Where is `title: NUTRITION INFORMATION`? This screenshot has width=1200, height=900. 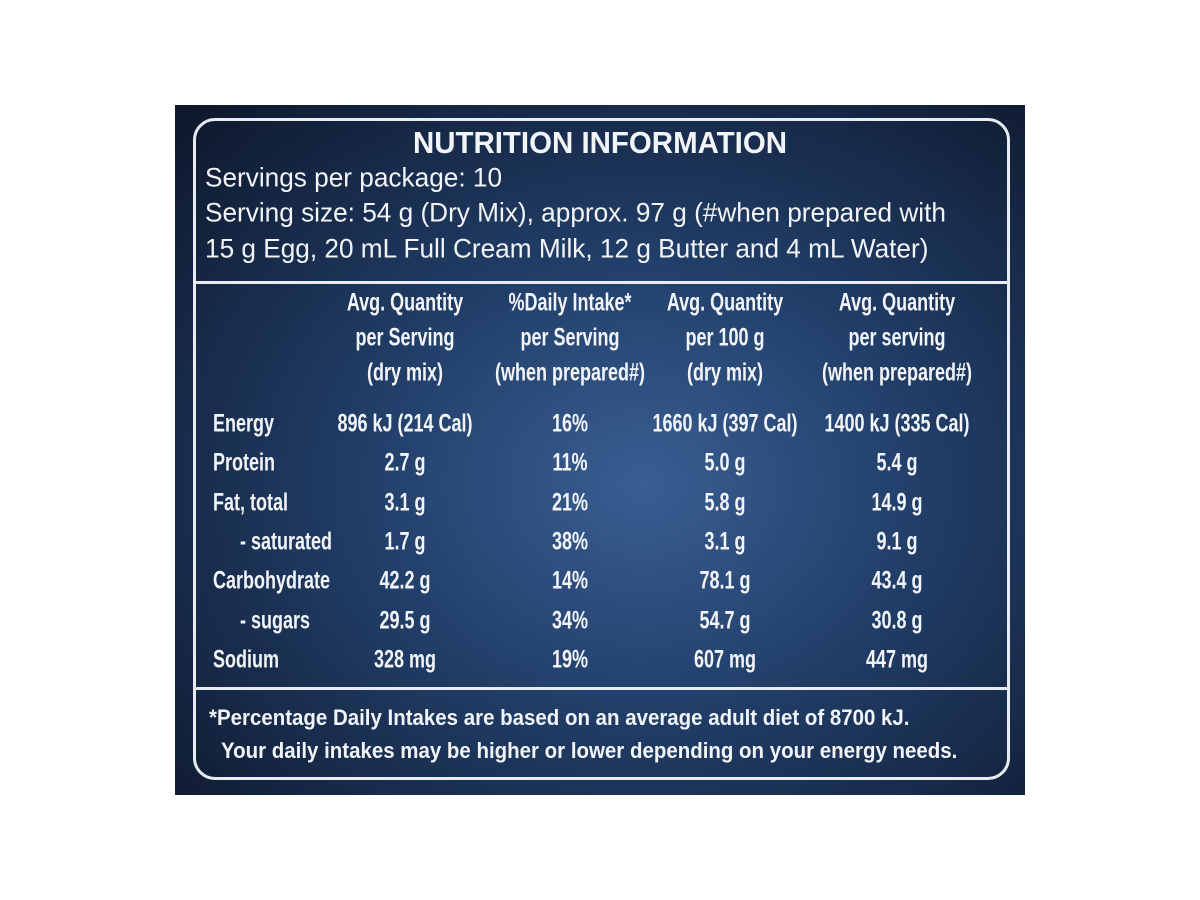
title: NUTRITION INFORMATION is located at coordinates (600, 142).